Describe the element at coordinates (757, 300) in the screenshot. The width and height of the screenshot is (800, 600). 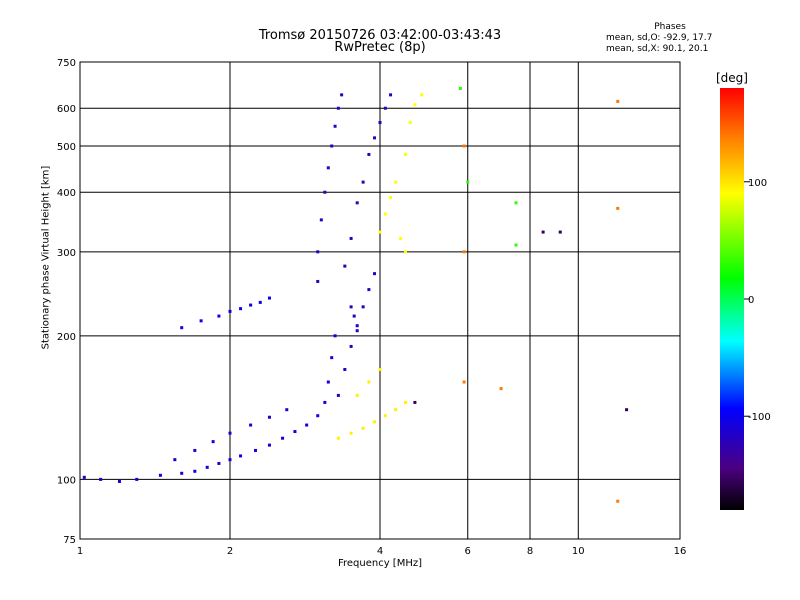
I see `colorbar-ticks: -100 0 100` at that location.